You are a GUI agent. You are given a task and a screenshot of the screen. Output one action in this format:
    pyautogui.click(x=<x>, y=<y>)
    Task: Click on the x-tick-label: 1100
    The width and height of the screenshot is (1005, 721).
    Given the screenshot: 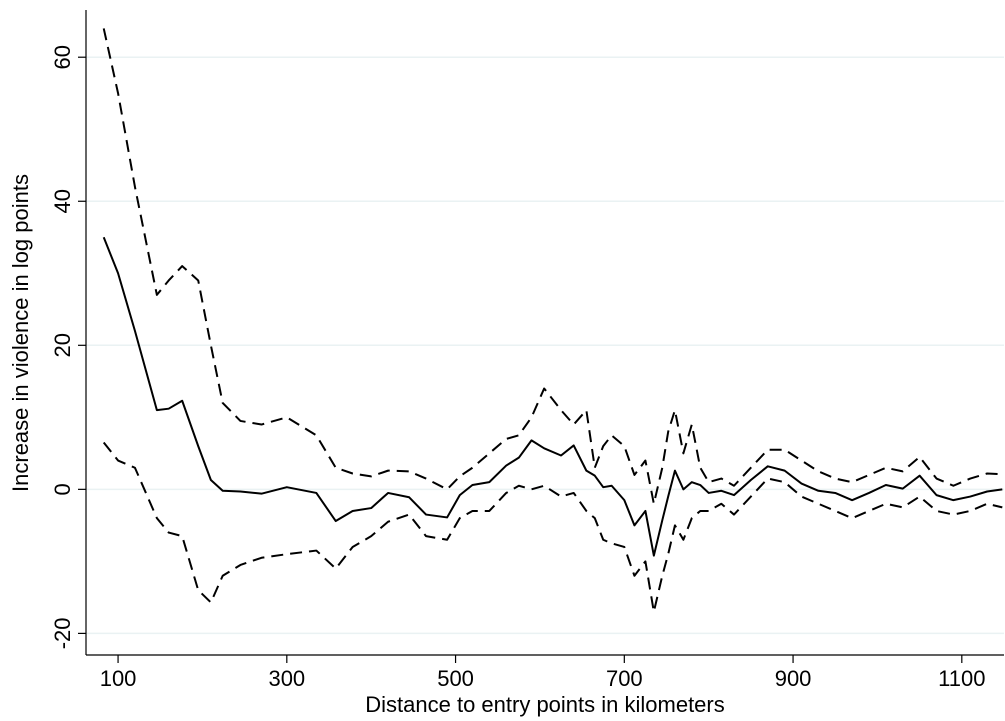 What is the action you would take?
    pyautogui.click(x=961, y=678)
    